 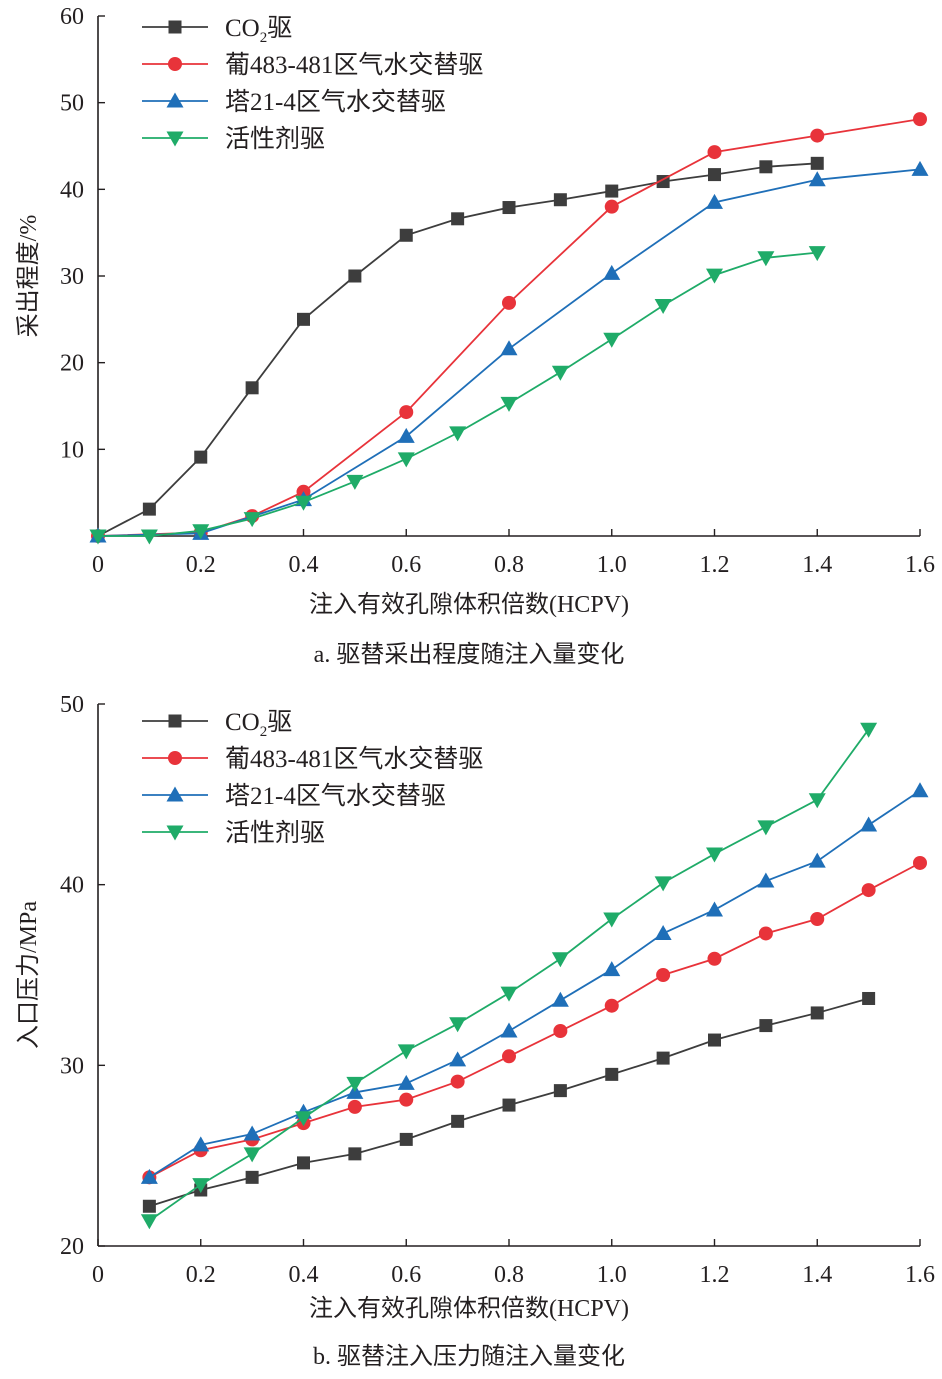 What do you see at coordinates (72, 886) in the screenshot?
I see `y-tick-label: 40` at bounding box center [72, 886].